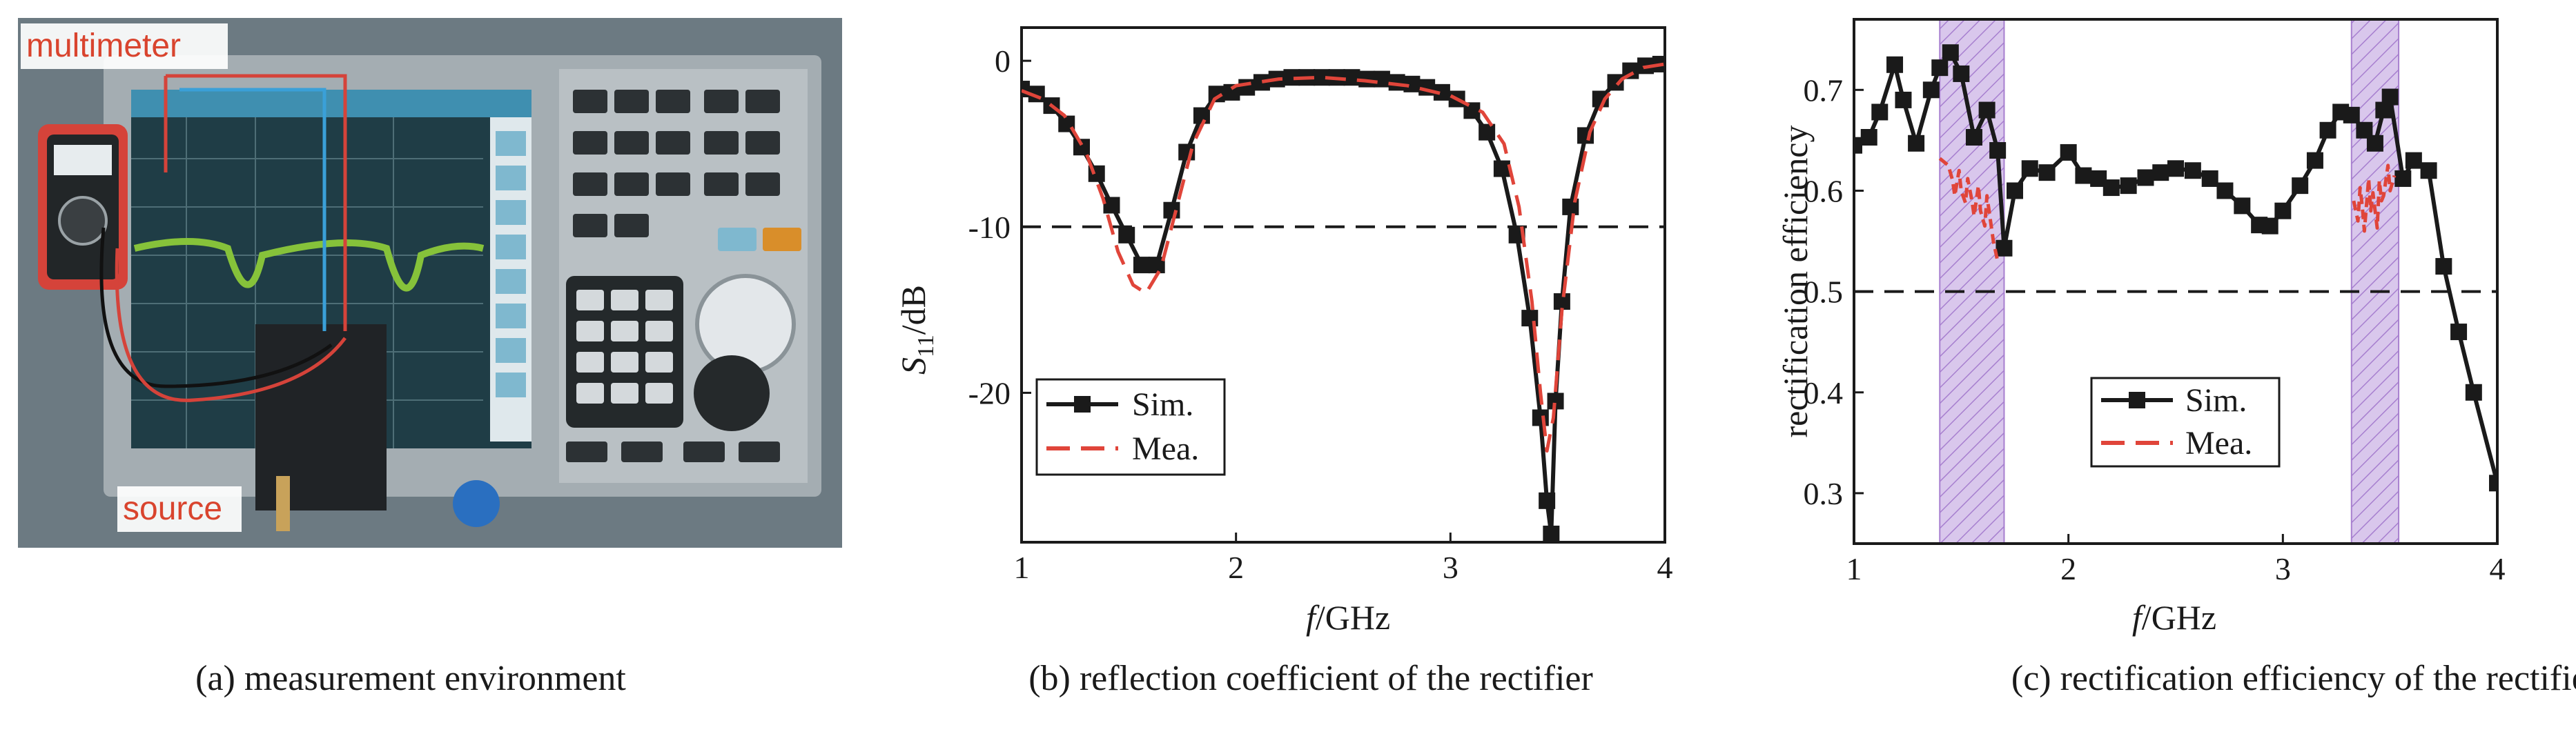 The image size is (2576, 734). Describe the element at coordinates (1003, 61) in the screenshot. I see `y-tick-label-b-0: 0` at that location.